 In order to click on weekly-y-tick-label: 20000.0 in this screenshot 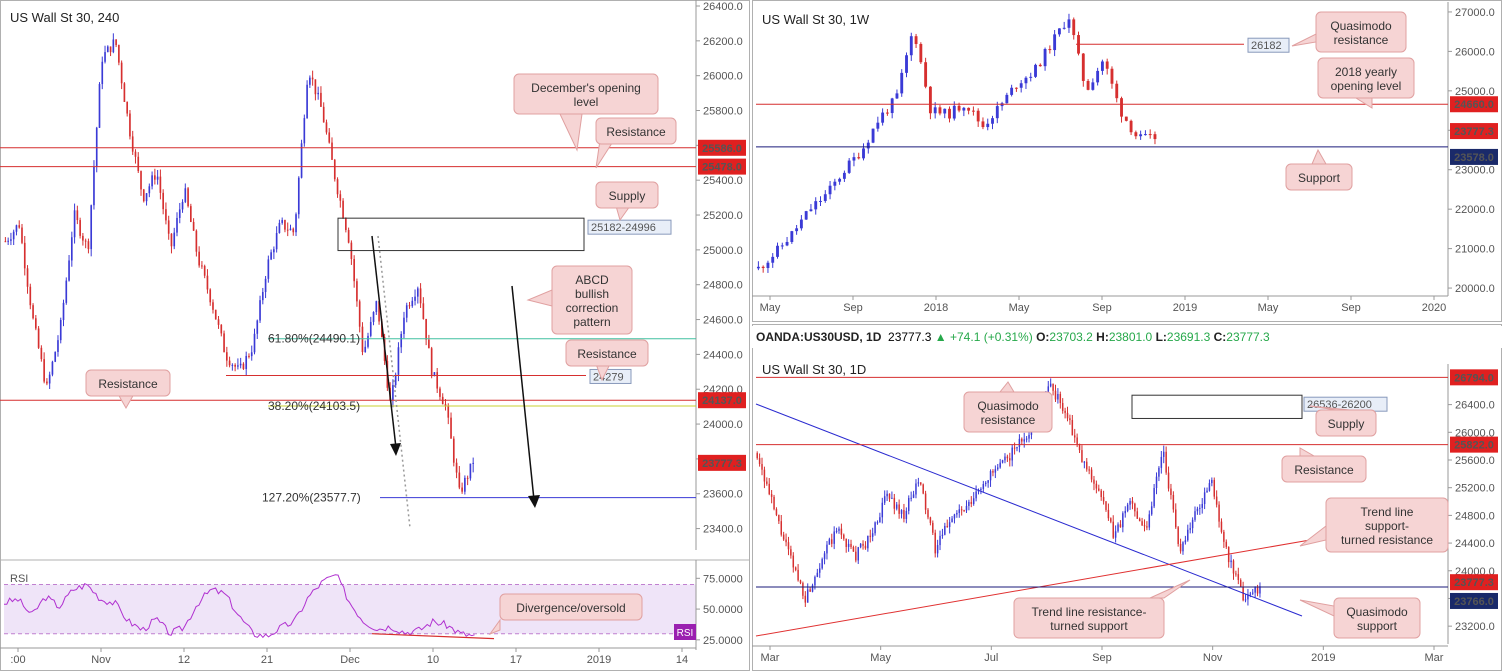, I will do `click(1475, 289)`.